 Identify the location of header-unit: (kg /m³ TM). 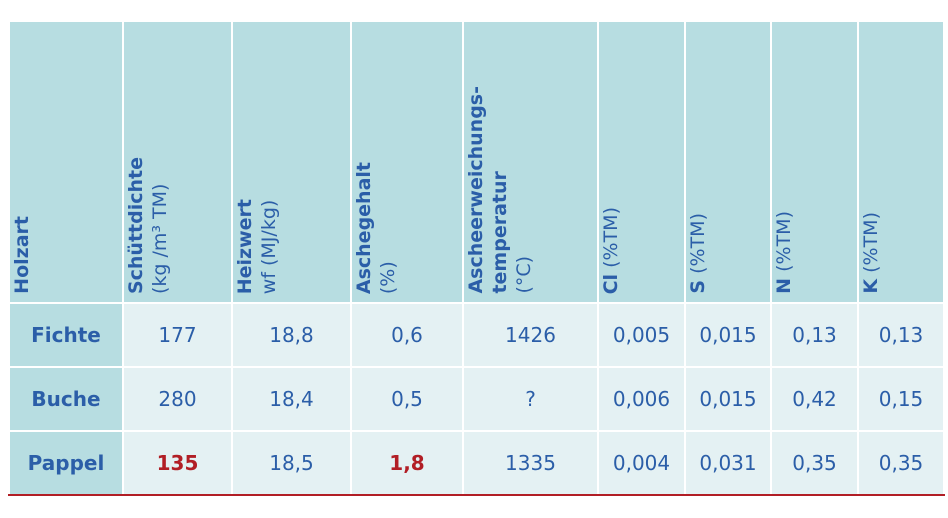
(160, 239).